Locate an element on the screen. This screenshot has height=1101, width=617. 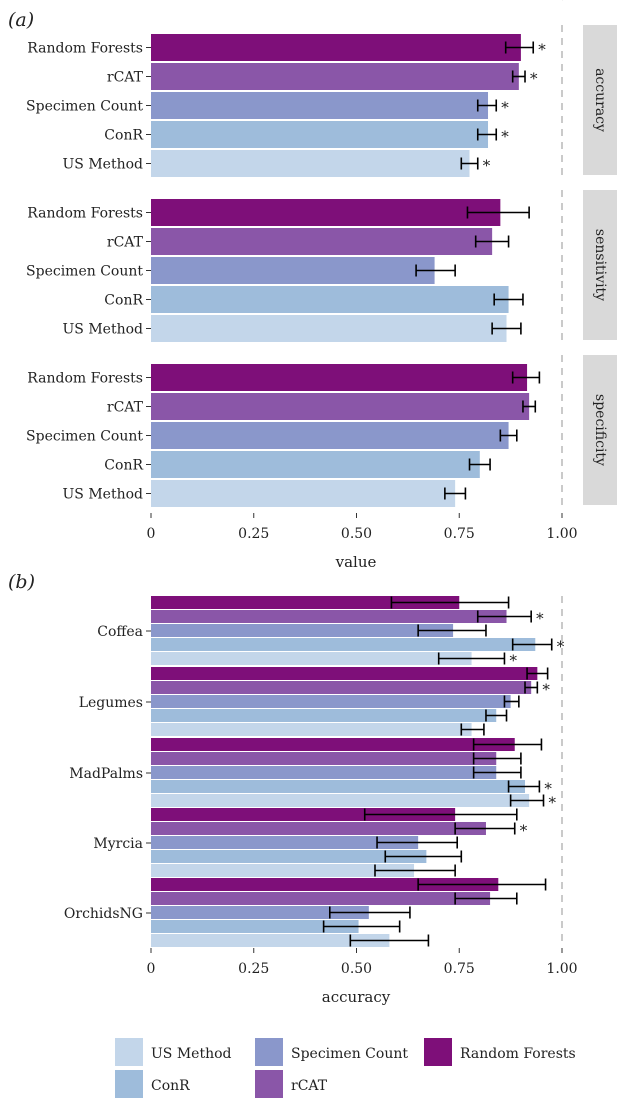
group-legumes: Legumes * is located at coordinates (314, 701).